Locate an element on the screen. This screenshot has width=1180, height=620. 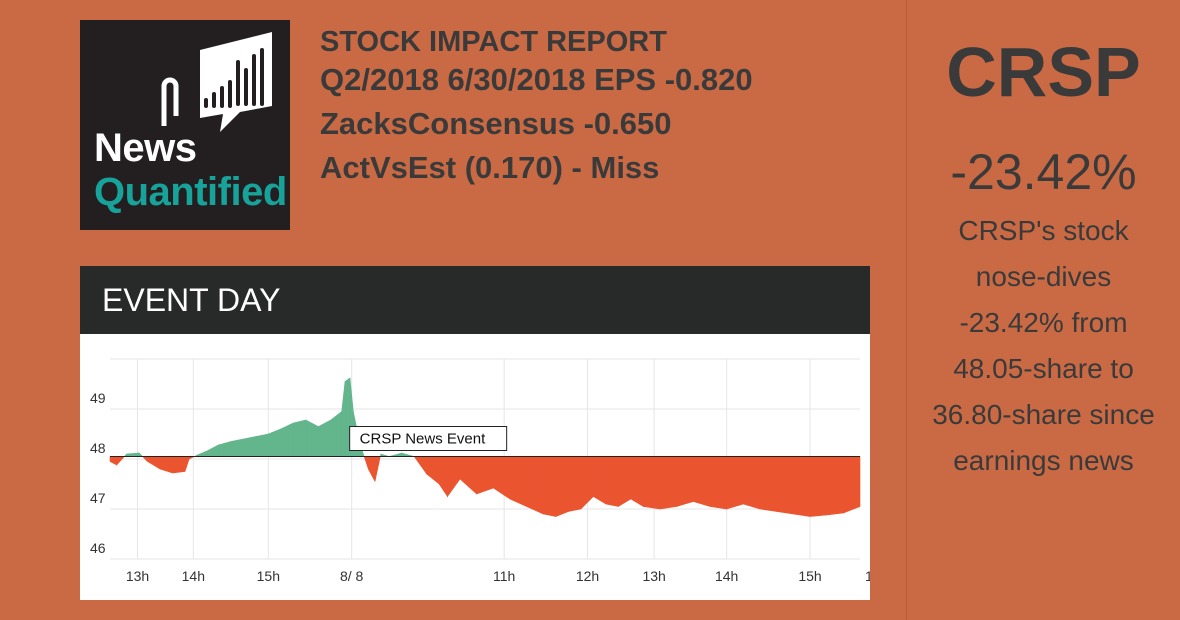
logo-text-news: News is located at coordinates (145, 148).